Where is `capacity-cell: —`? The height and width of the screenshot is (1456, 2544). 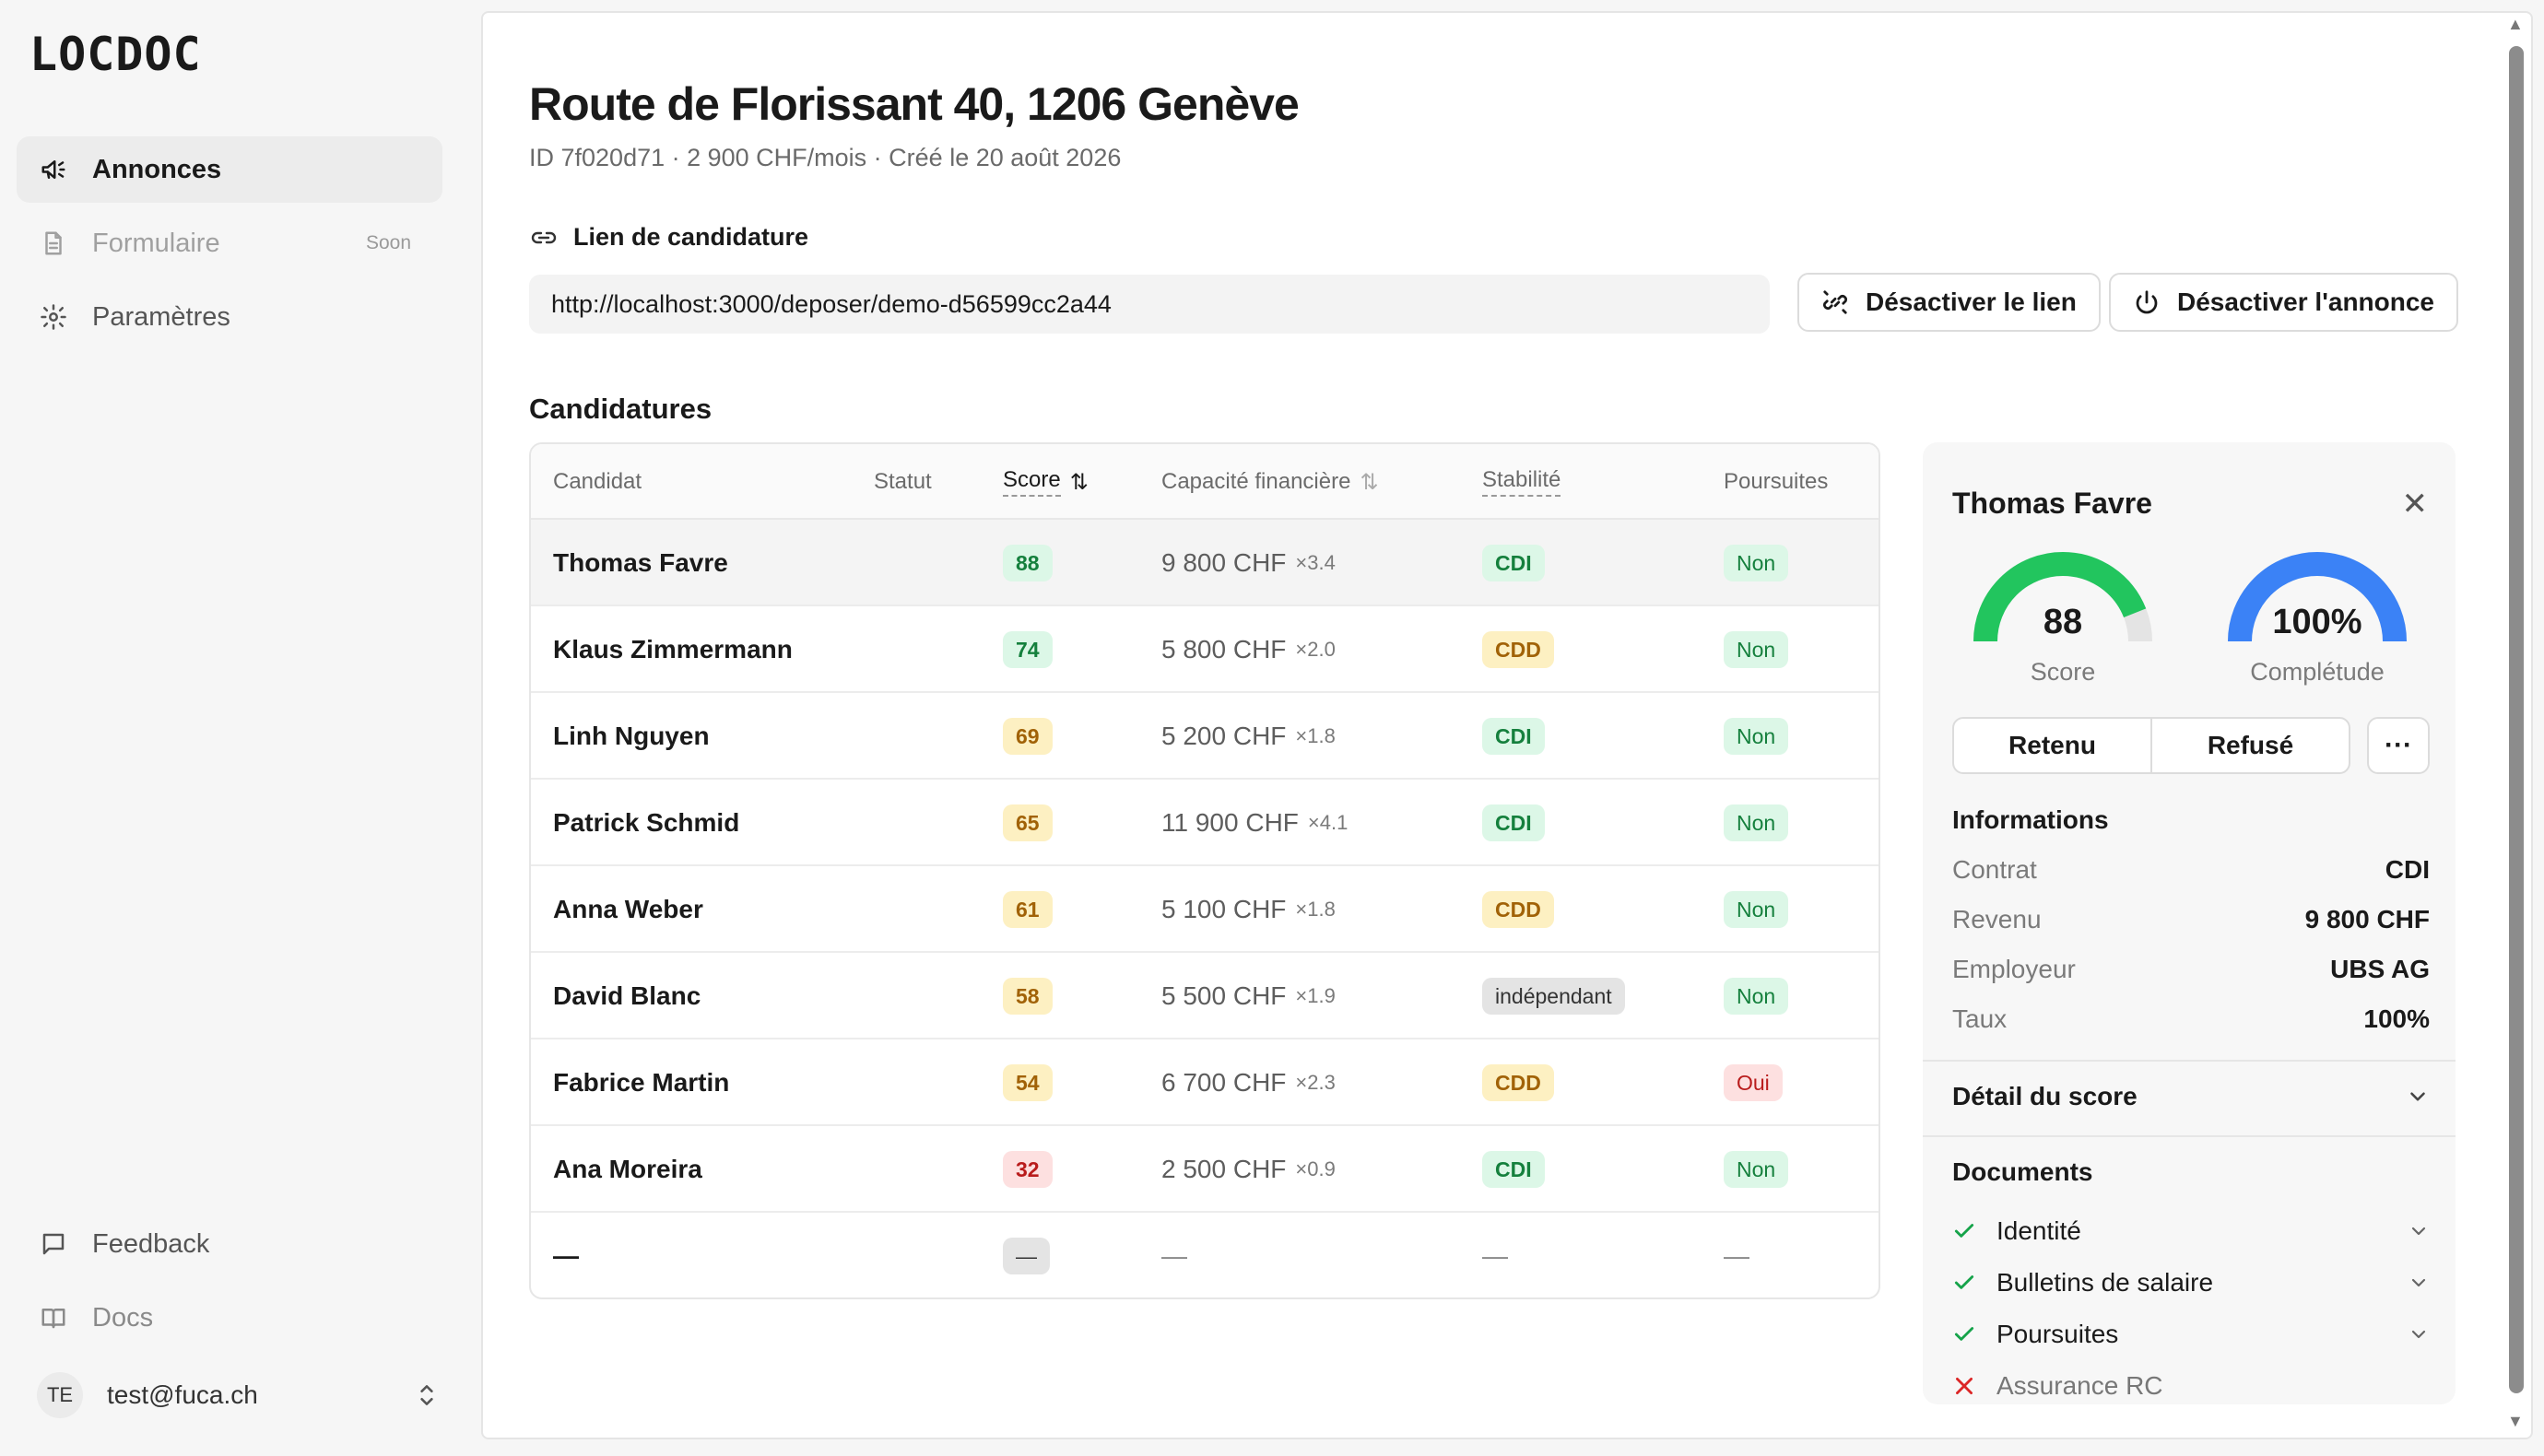
capacity-cell: — is located at coordinates (1174, 1255).